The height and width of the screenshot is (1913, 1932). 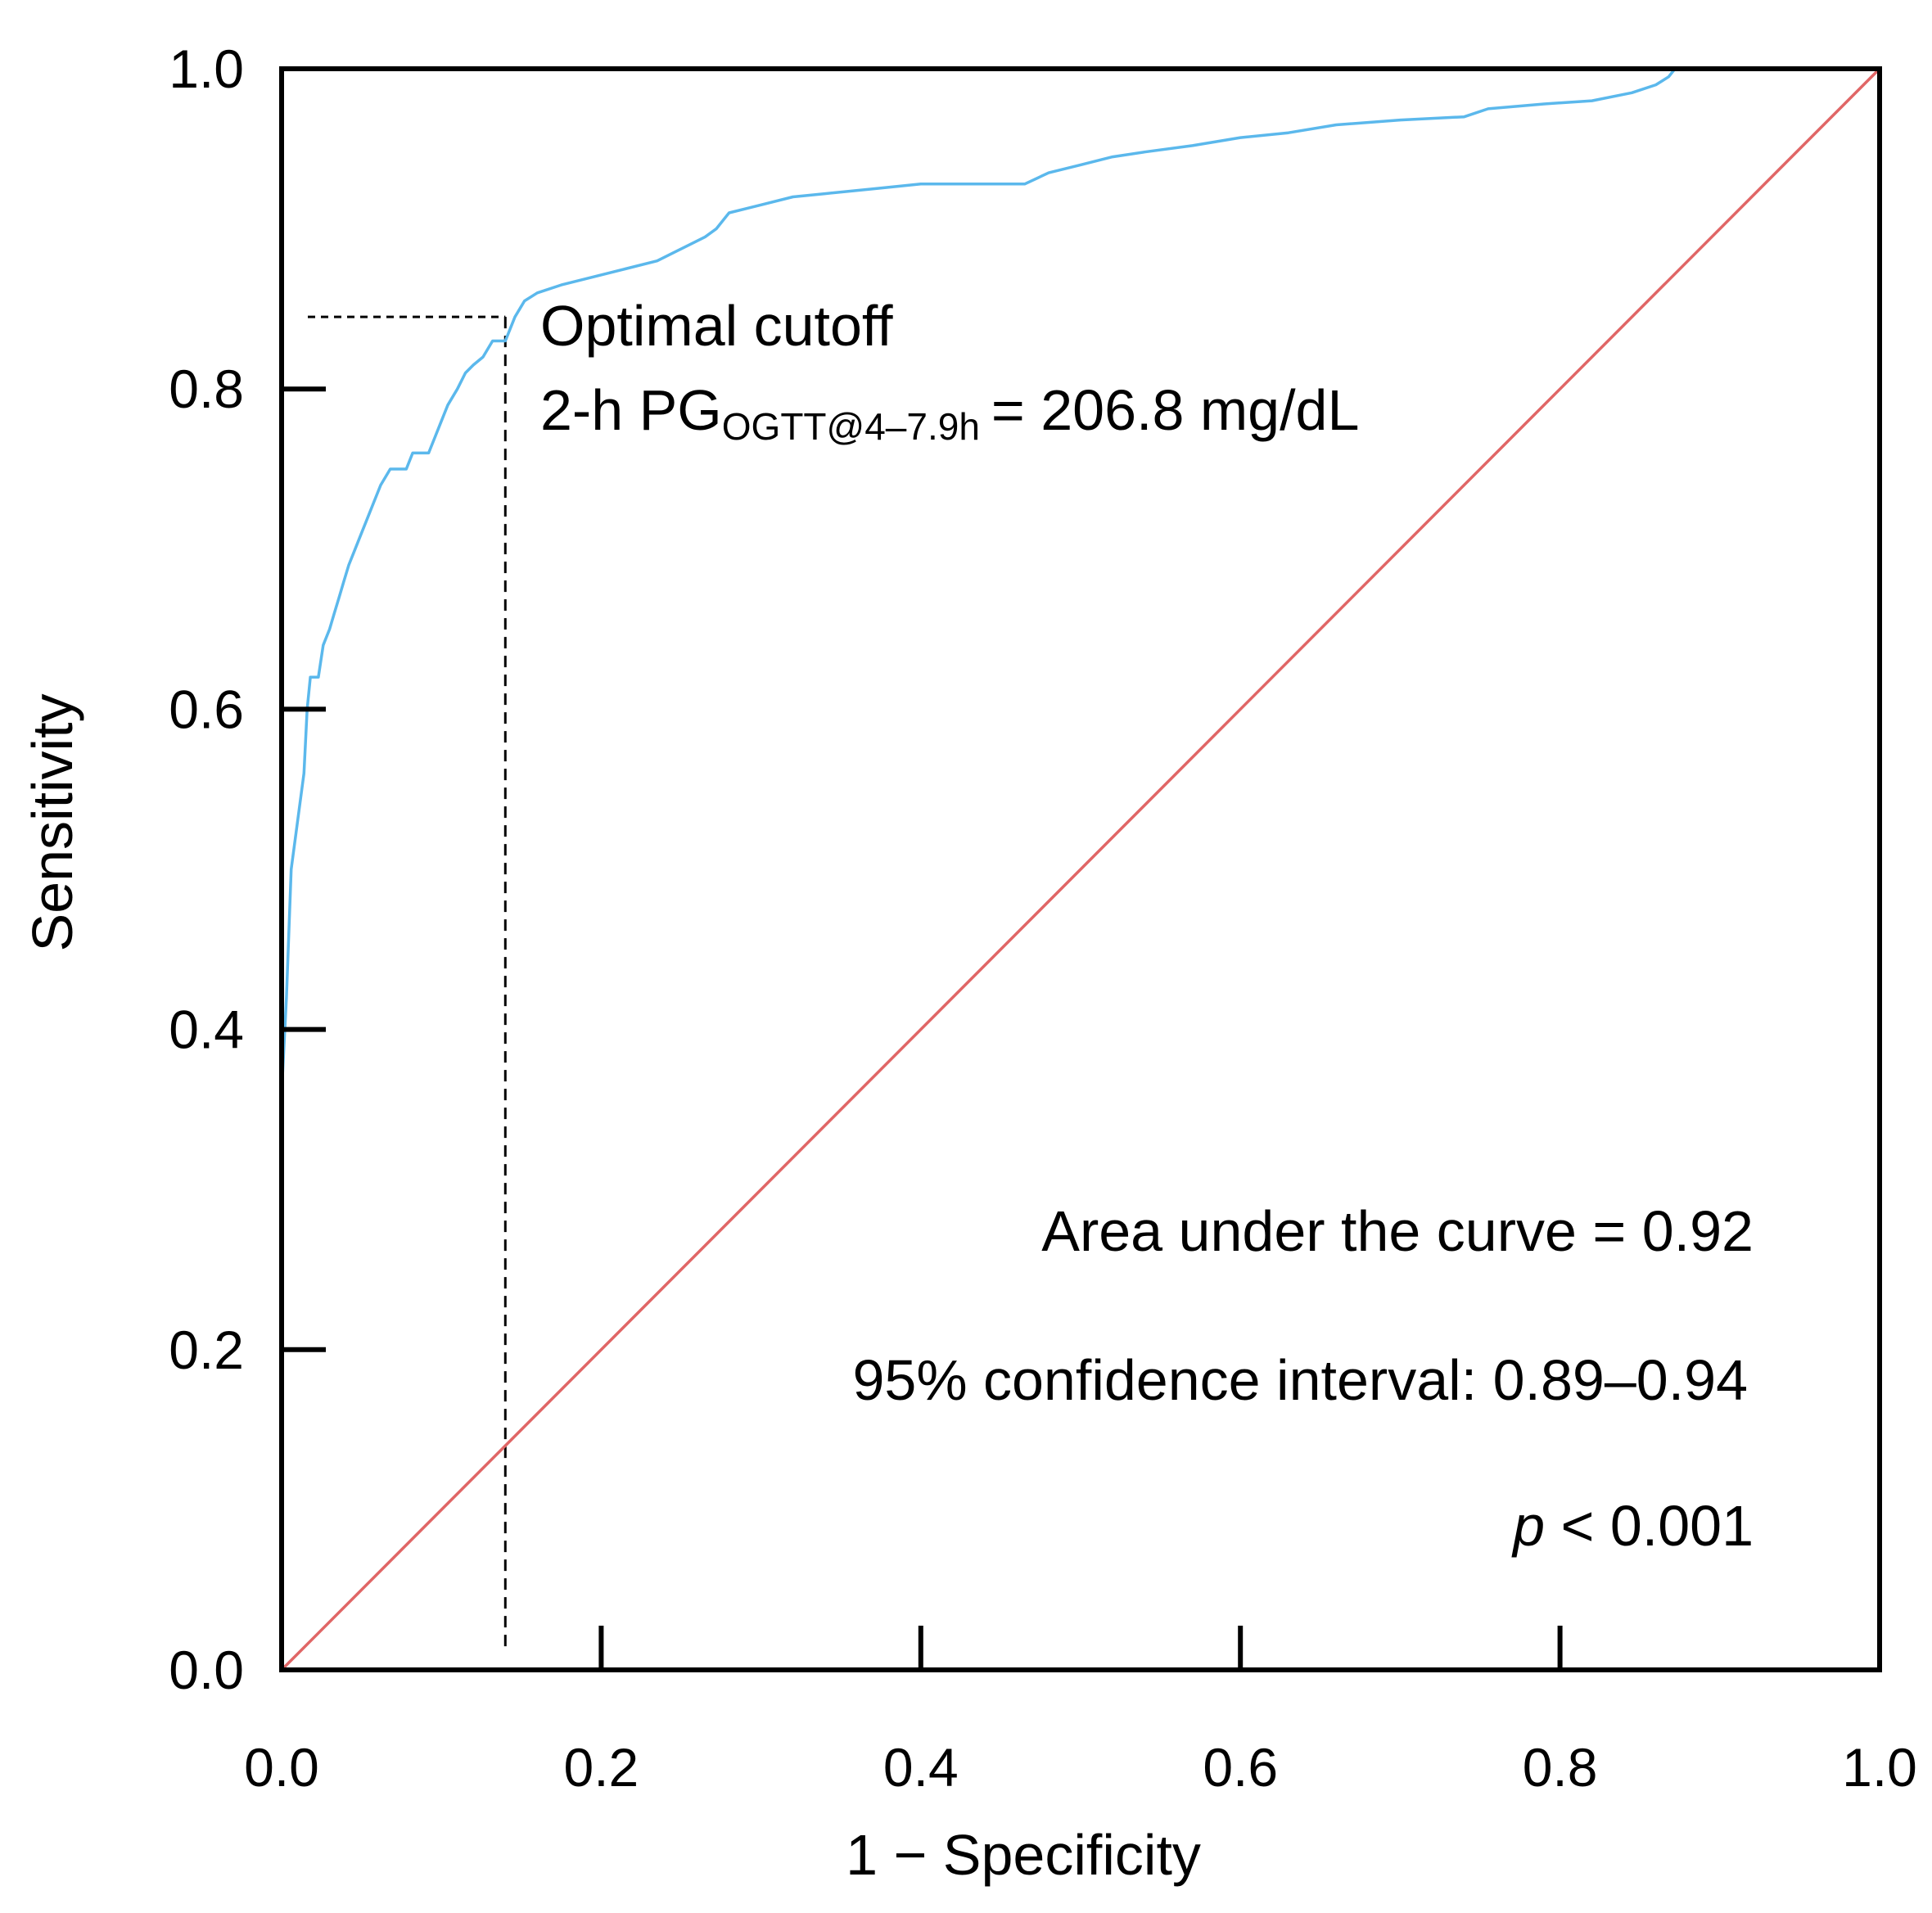 What do you see at coordinates (1300, 1380) in the screenshot?
I see `ci-label: 95% confidence interval: 0.89–0.94` at bounding box center [1300, 1380].